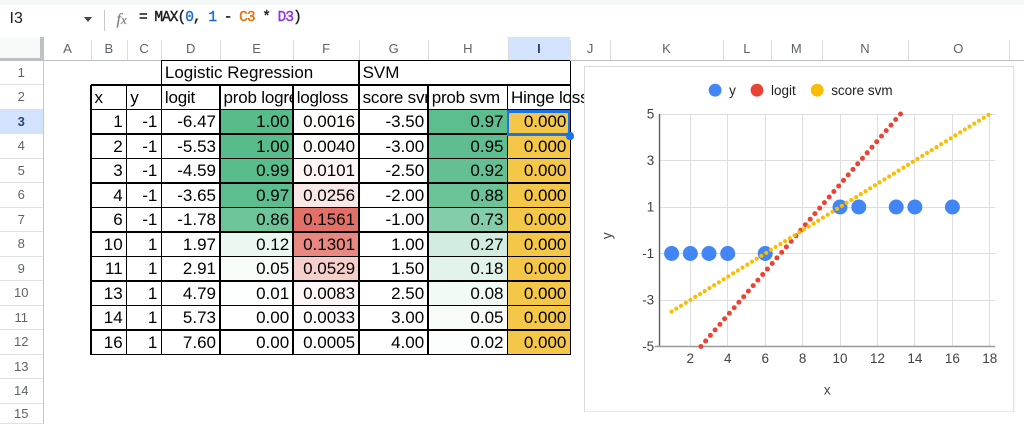 The image size is (1024, 424). Describe the element at coordinates (766, 358) in the screenshot. I see `svg-text: 6` at that location.